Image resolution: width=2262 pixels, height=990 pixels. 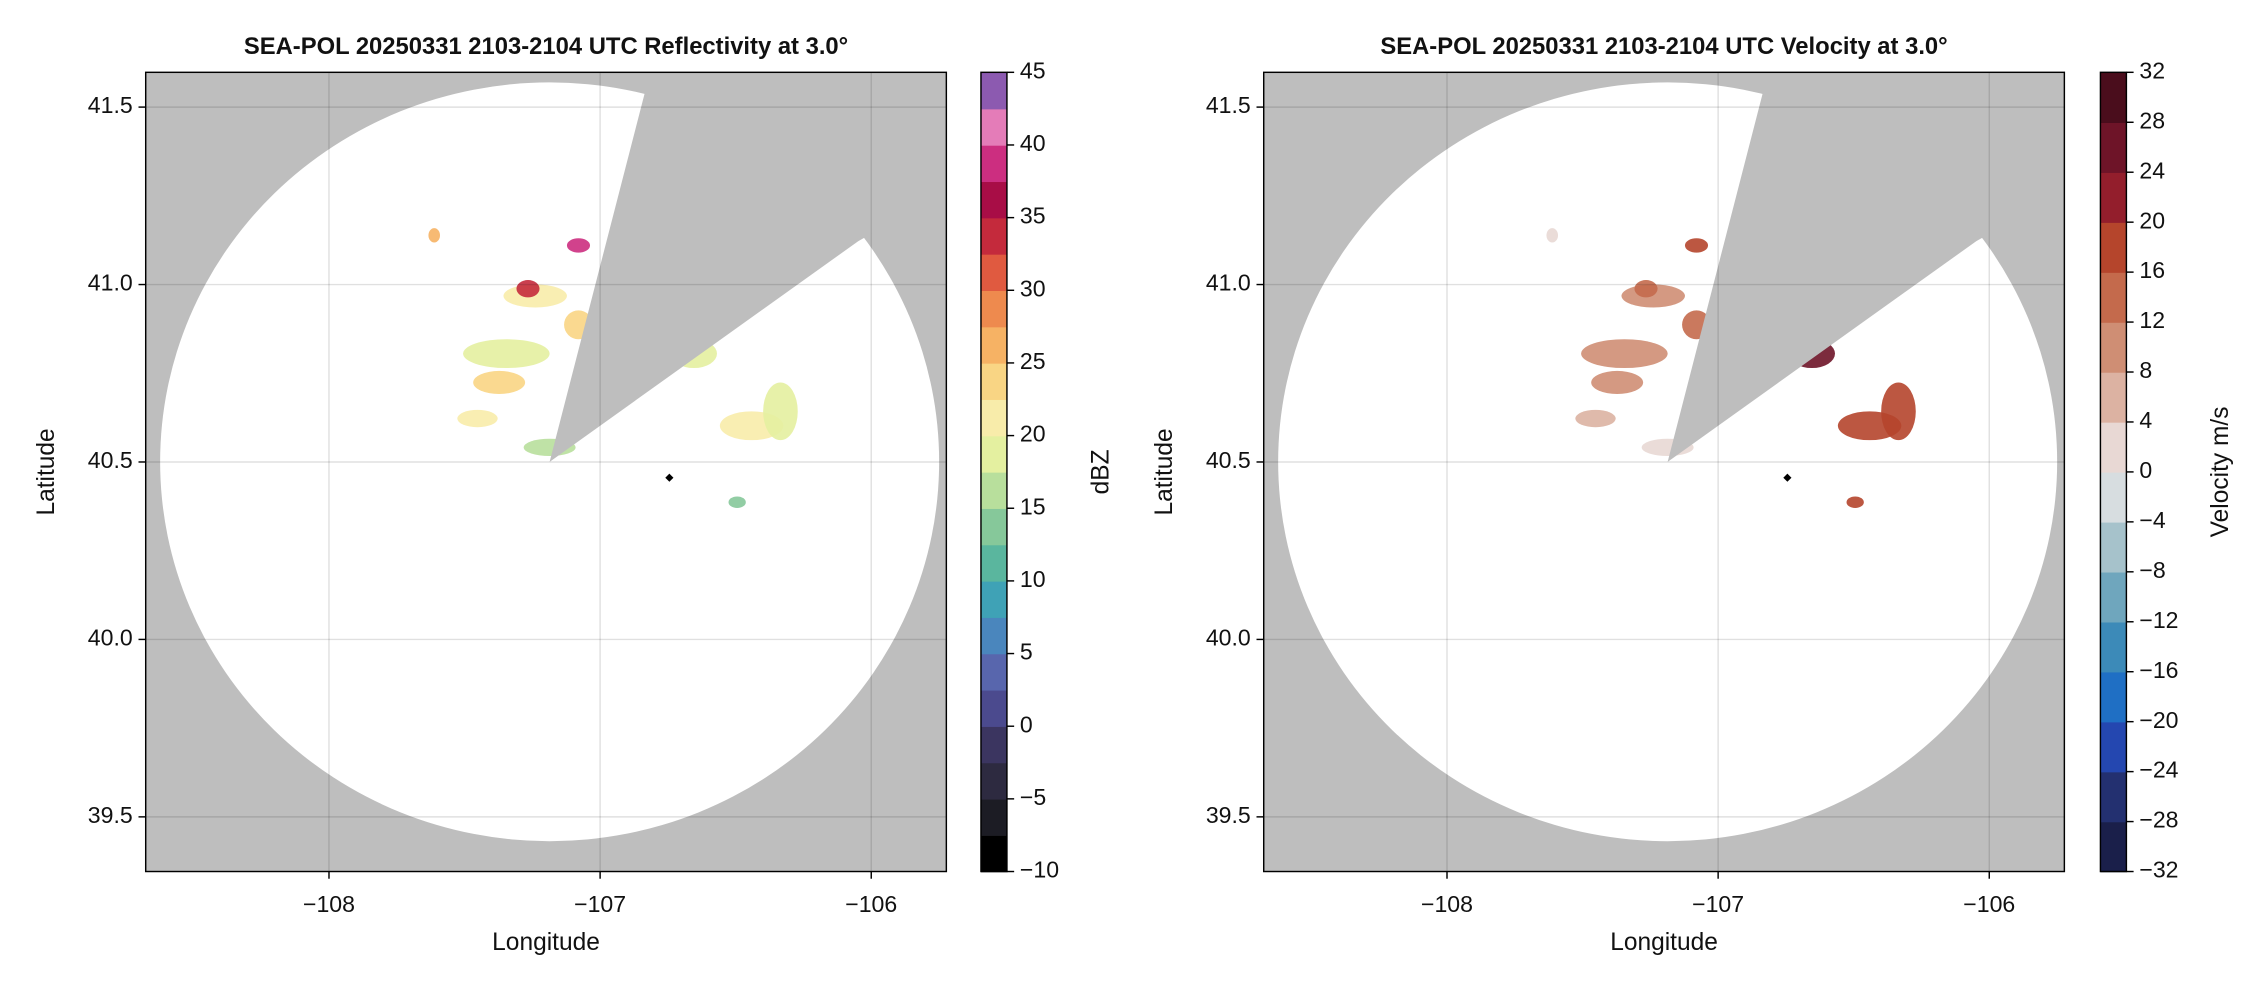 What do you see at coordinates (2158, 720) in the screenshot?
I see `colorbar-tick-label: −20` at bounding box center [2158, 720].